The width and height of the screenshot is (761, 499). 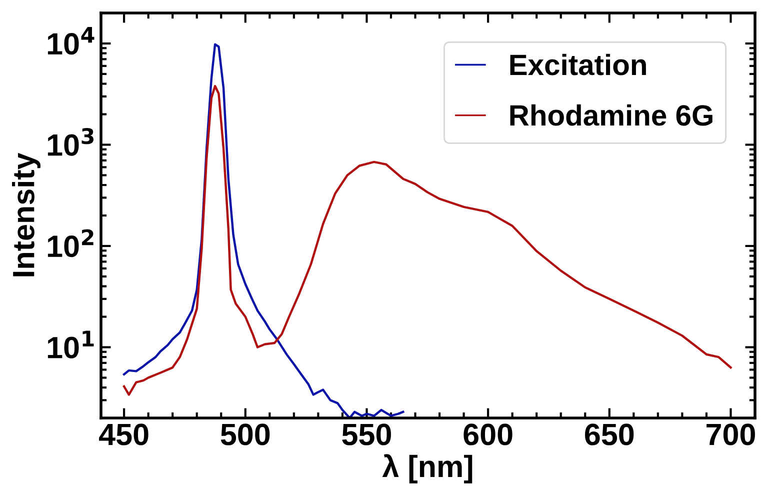 I want to click on legend-label: Excitation, so click(x=578, y=65).